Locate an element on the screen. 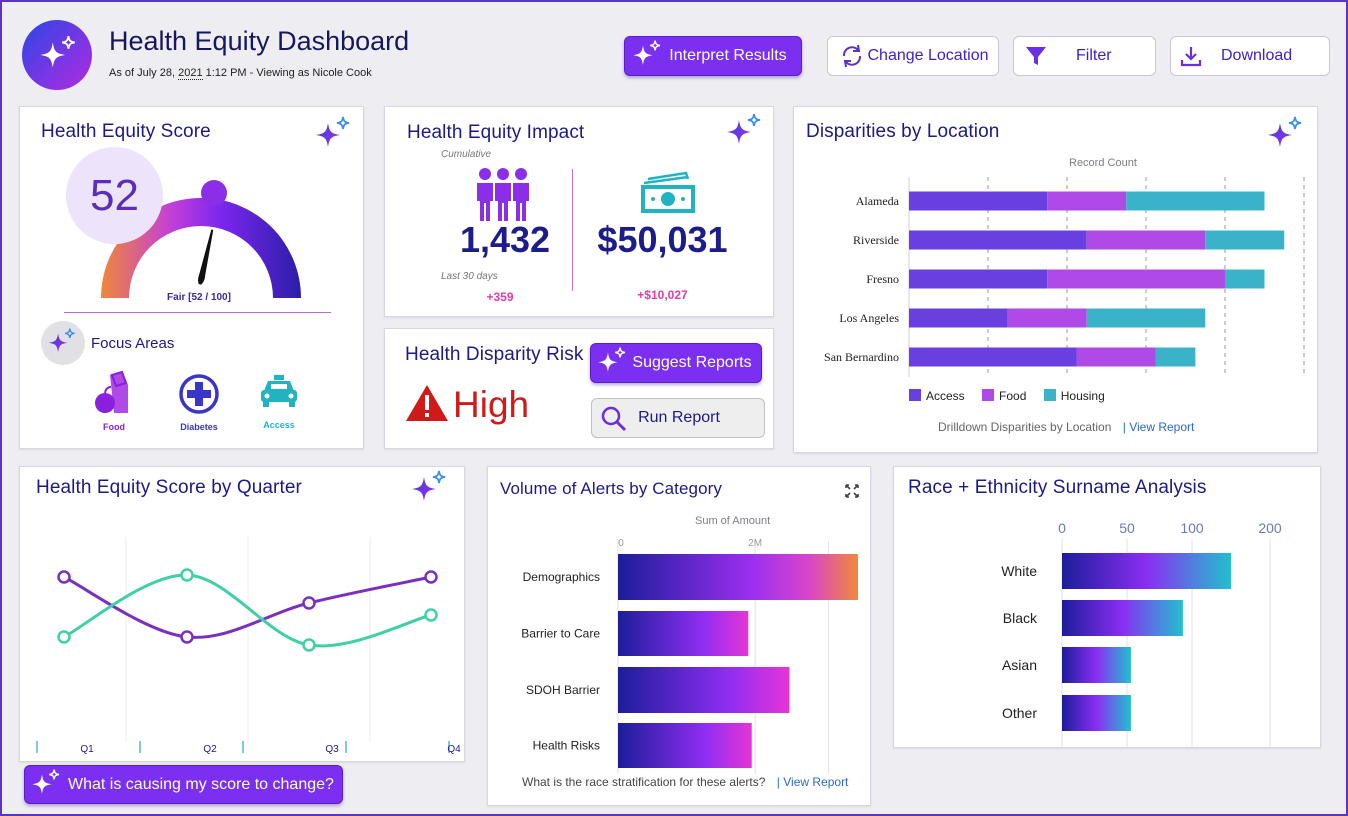 The width and height of the screenshot is (1348, 816). download-label: Download is located at coordinates (1257, 55).